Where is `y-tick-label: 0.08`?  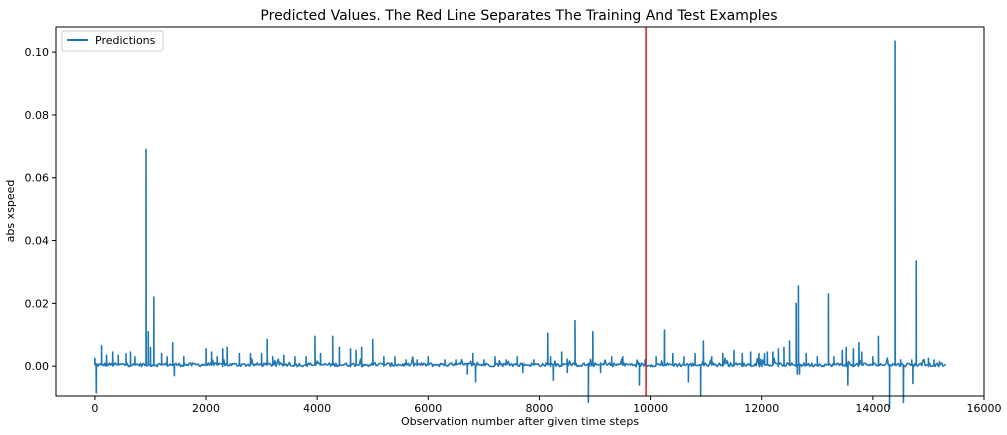
y-tick-label: 0.08 is located at coordinates (37, 115).